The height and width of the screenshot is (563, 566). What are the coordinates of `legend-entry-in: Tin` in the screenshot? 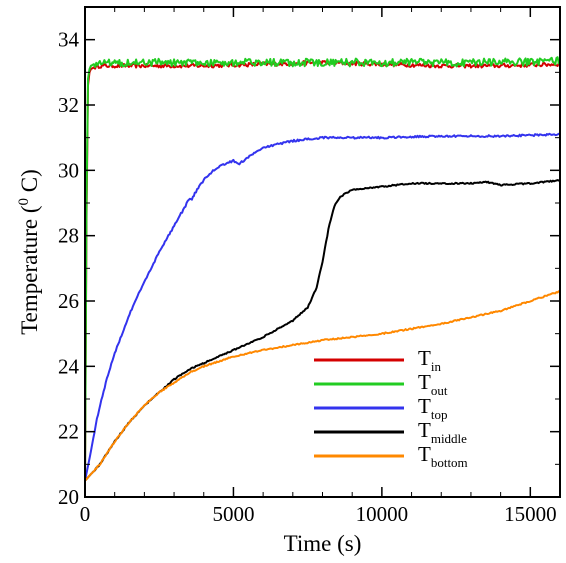 It's located at (377, 360).